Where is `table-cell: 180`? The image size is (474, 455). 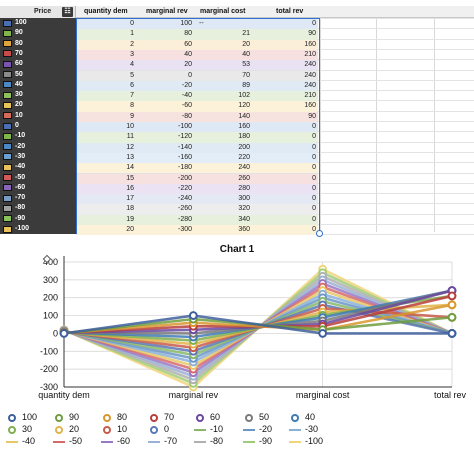 table-cell: 180 is located at coordinates (244, 137).